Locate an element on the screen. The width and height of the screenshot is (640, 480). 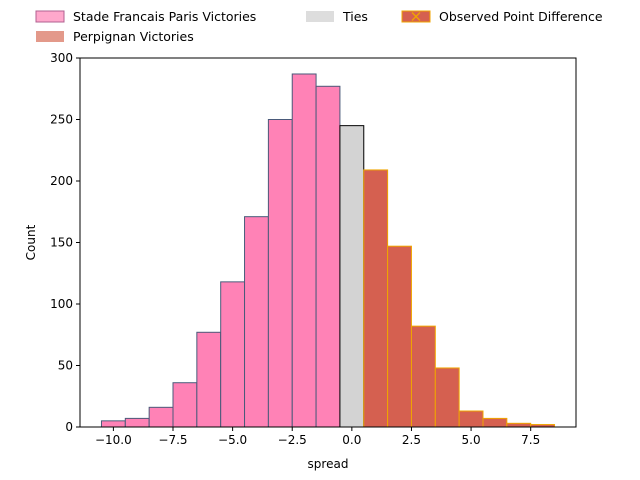
legend-label: Ties is located at coordinates (355, 16).